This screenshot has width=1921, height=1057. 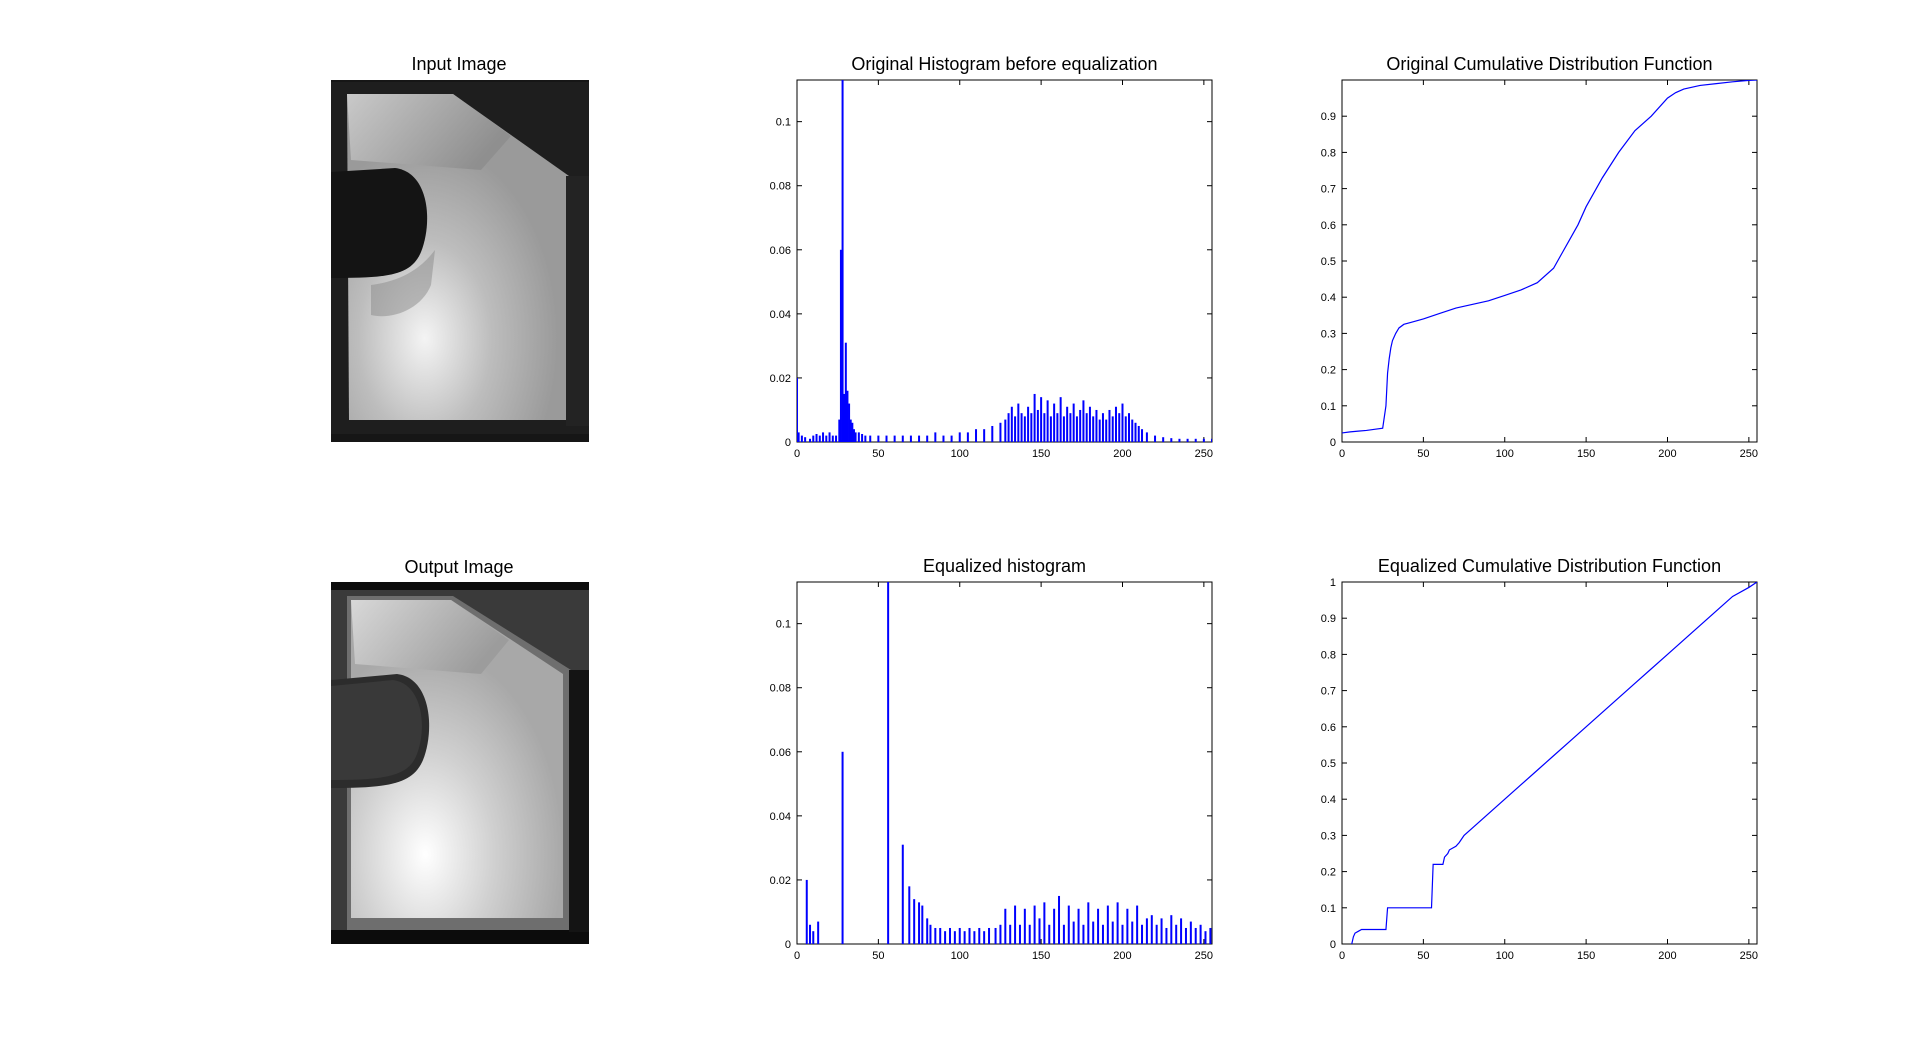 I want to click on y-tick-label: 0.08, so click(x=780, y=187).